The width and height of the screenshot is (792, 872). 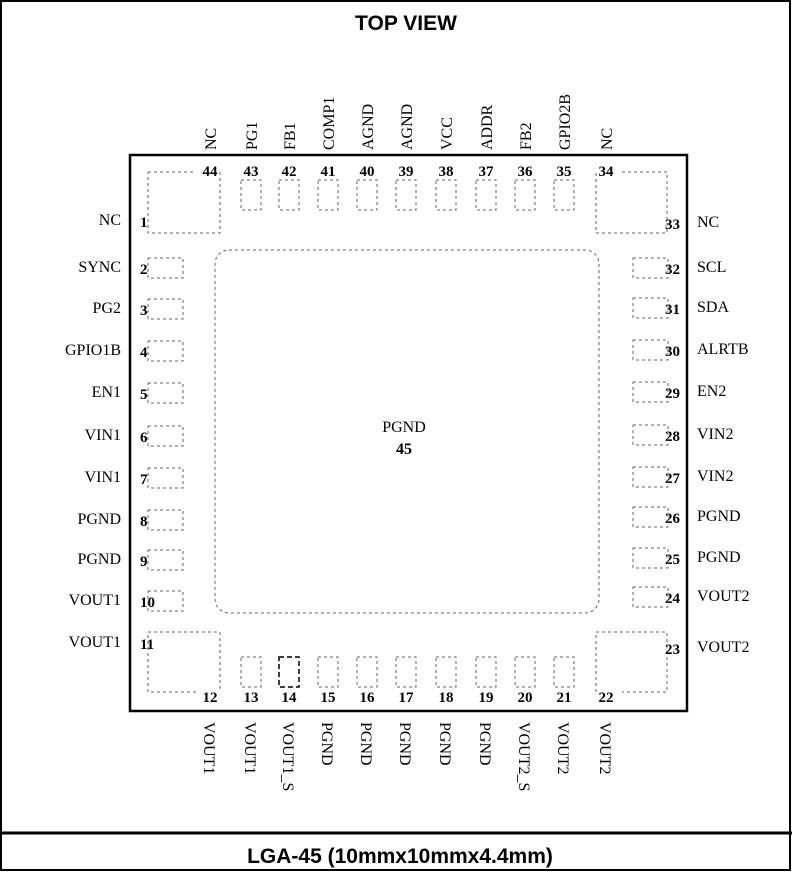 I want to click on corner-pad-bottom-right, so click(x=631, y=662).